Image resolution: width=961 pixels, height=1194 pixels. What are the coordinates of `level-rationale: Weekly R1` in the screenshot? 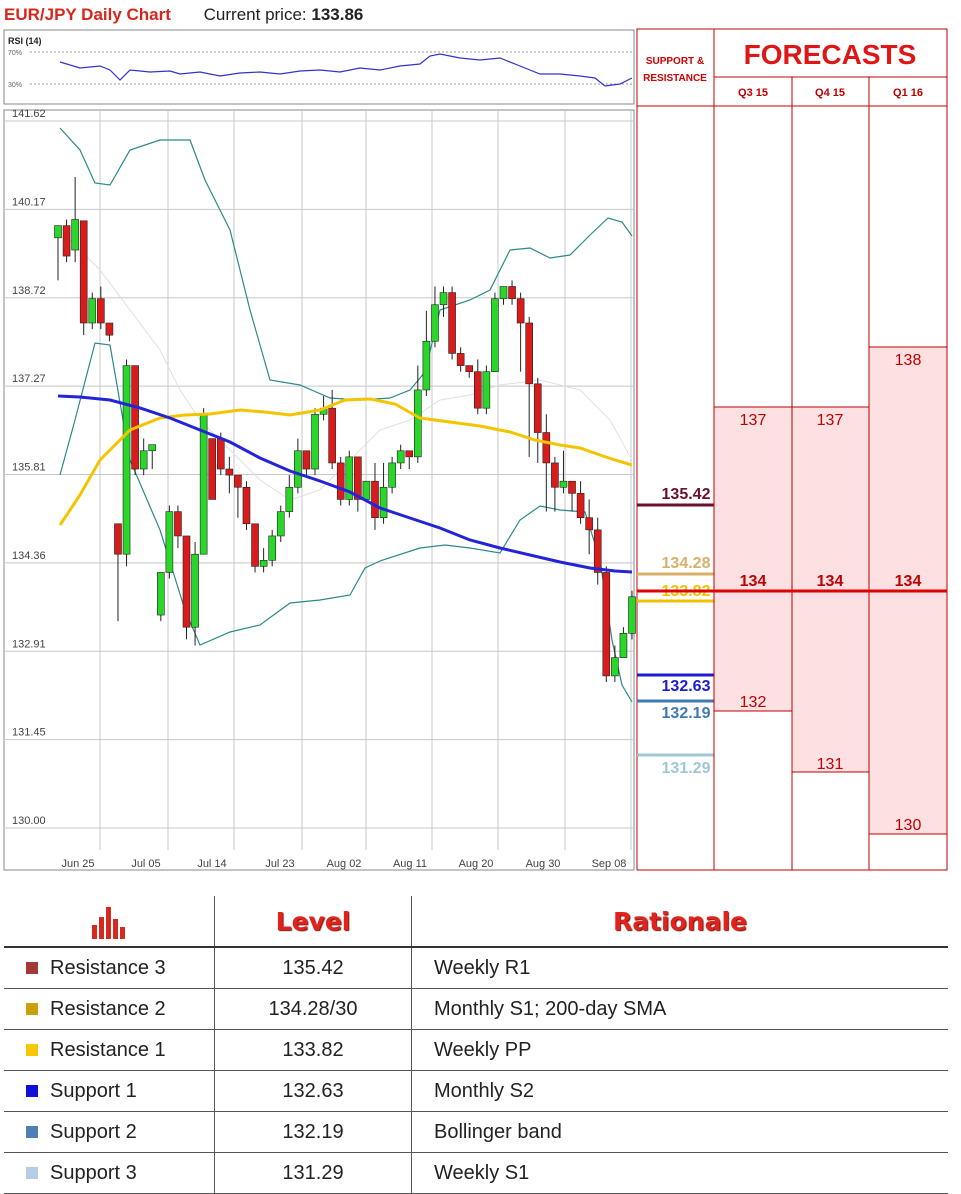 It's located at (679, 968).